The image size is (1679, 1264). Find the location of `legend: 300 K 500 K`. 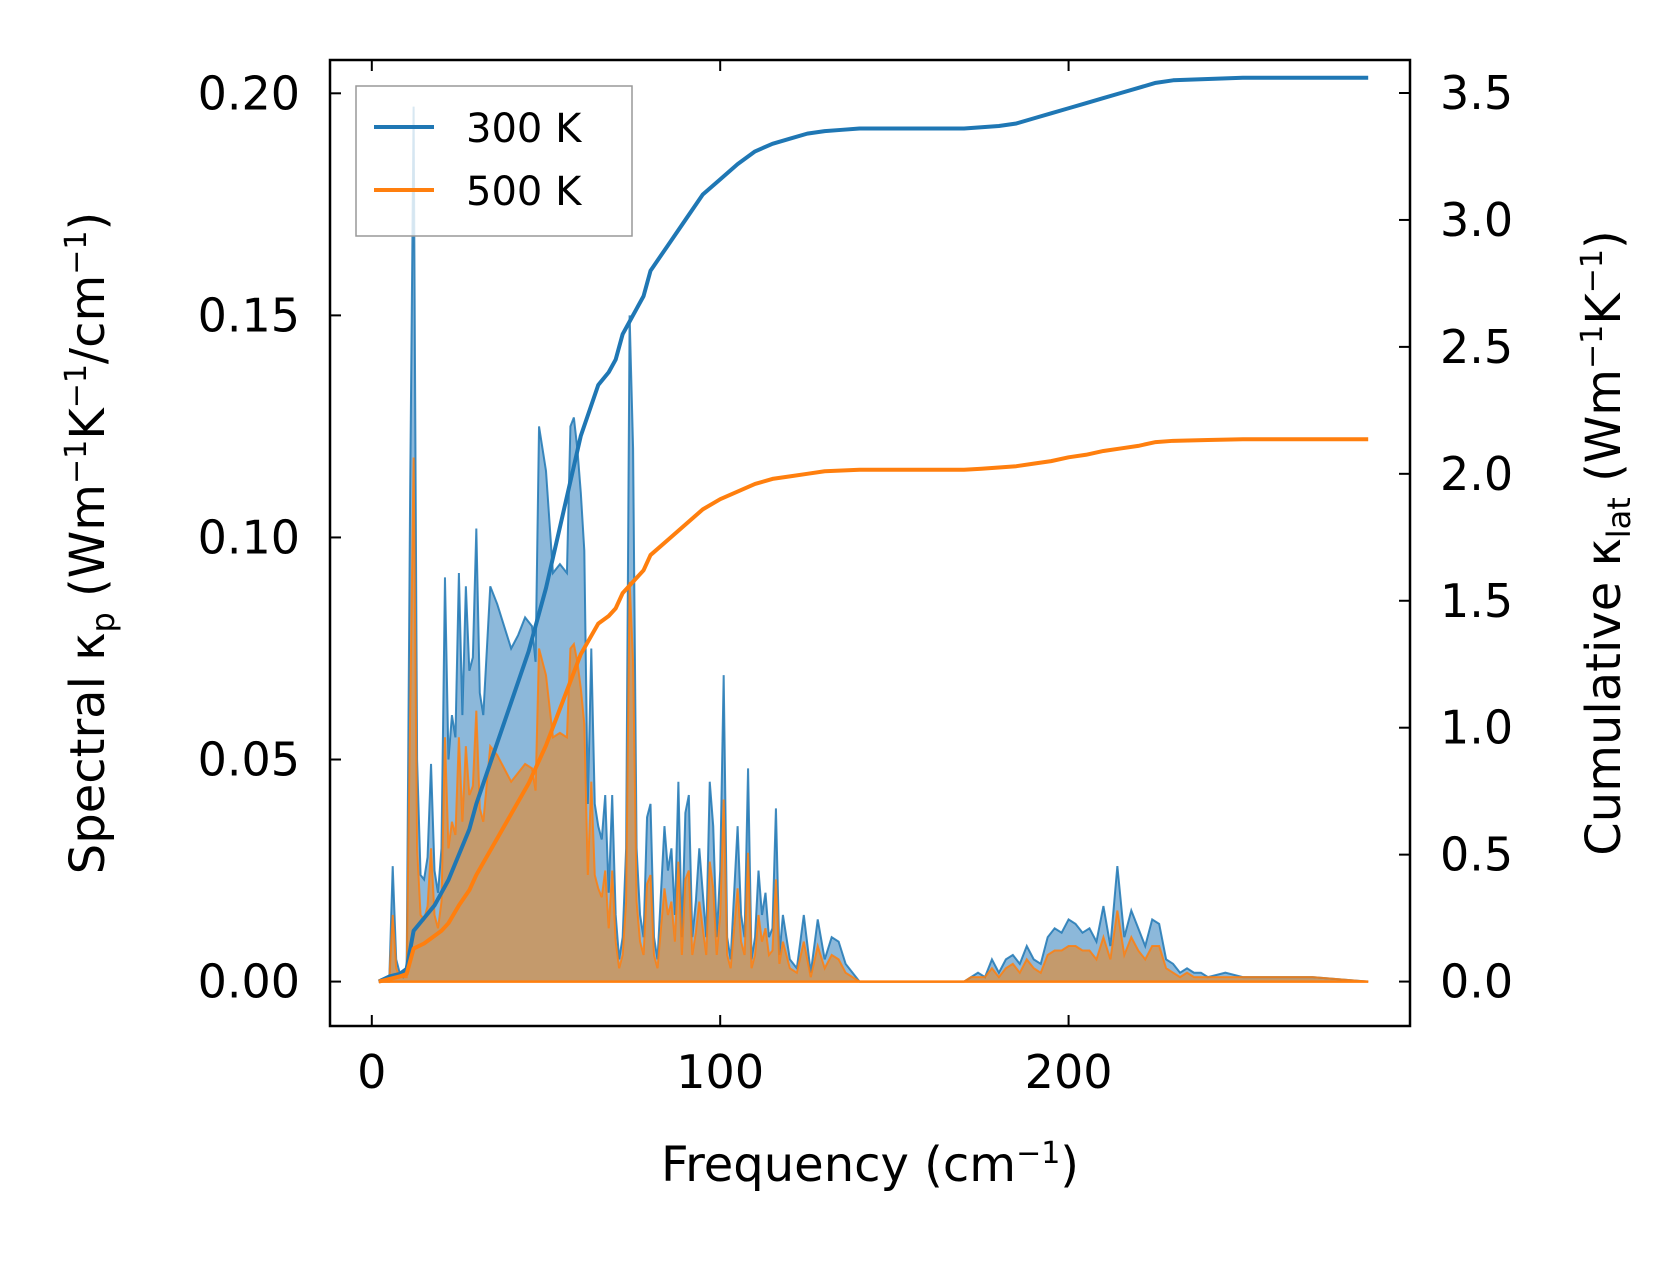

legend: 300 K 500 K is located at coordinates (494, 161).